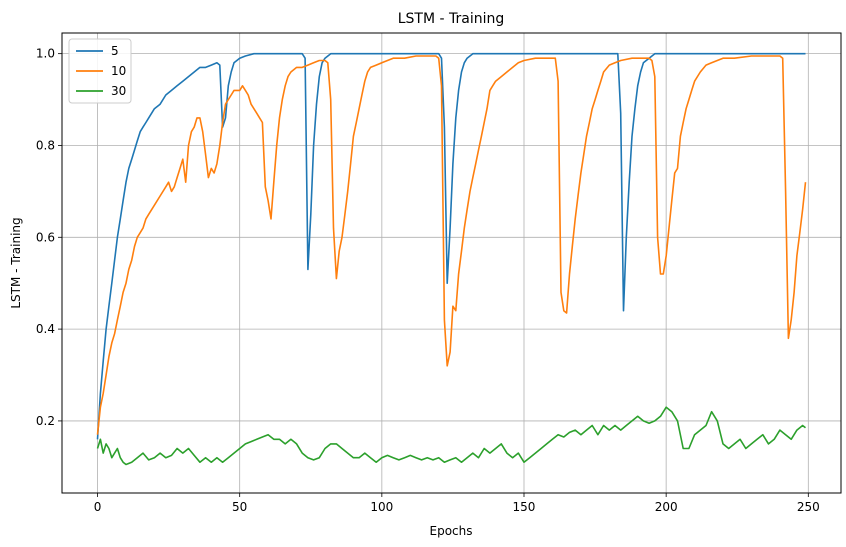 The image size is (846, 547). Describe the element at coordinates (45, 145) in the screenshot. I see `y-tick-label: 0.8` at that location.